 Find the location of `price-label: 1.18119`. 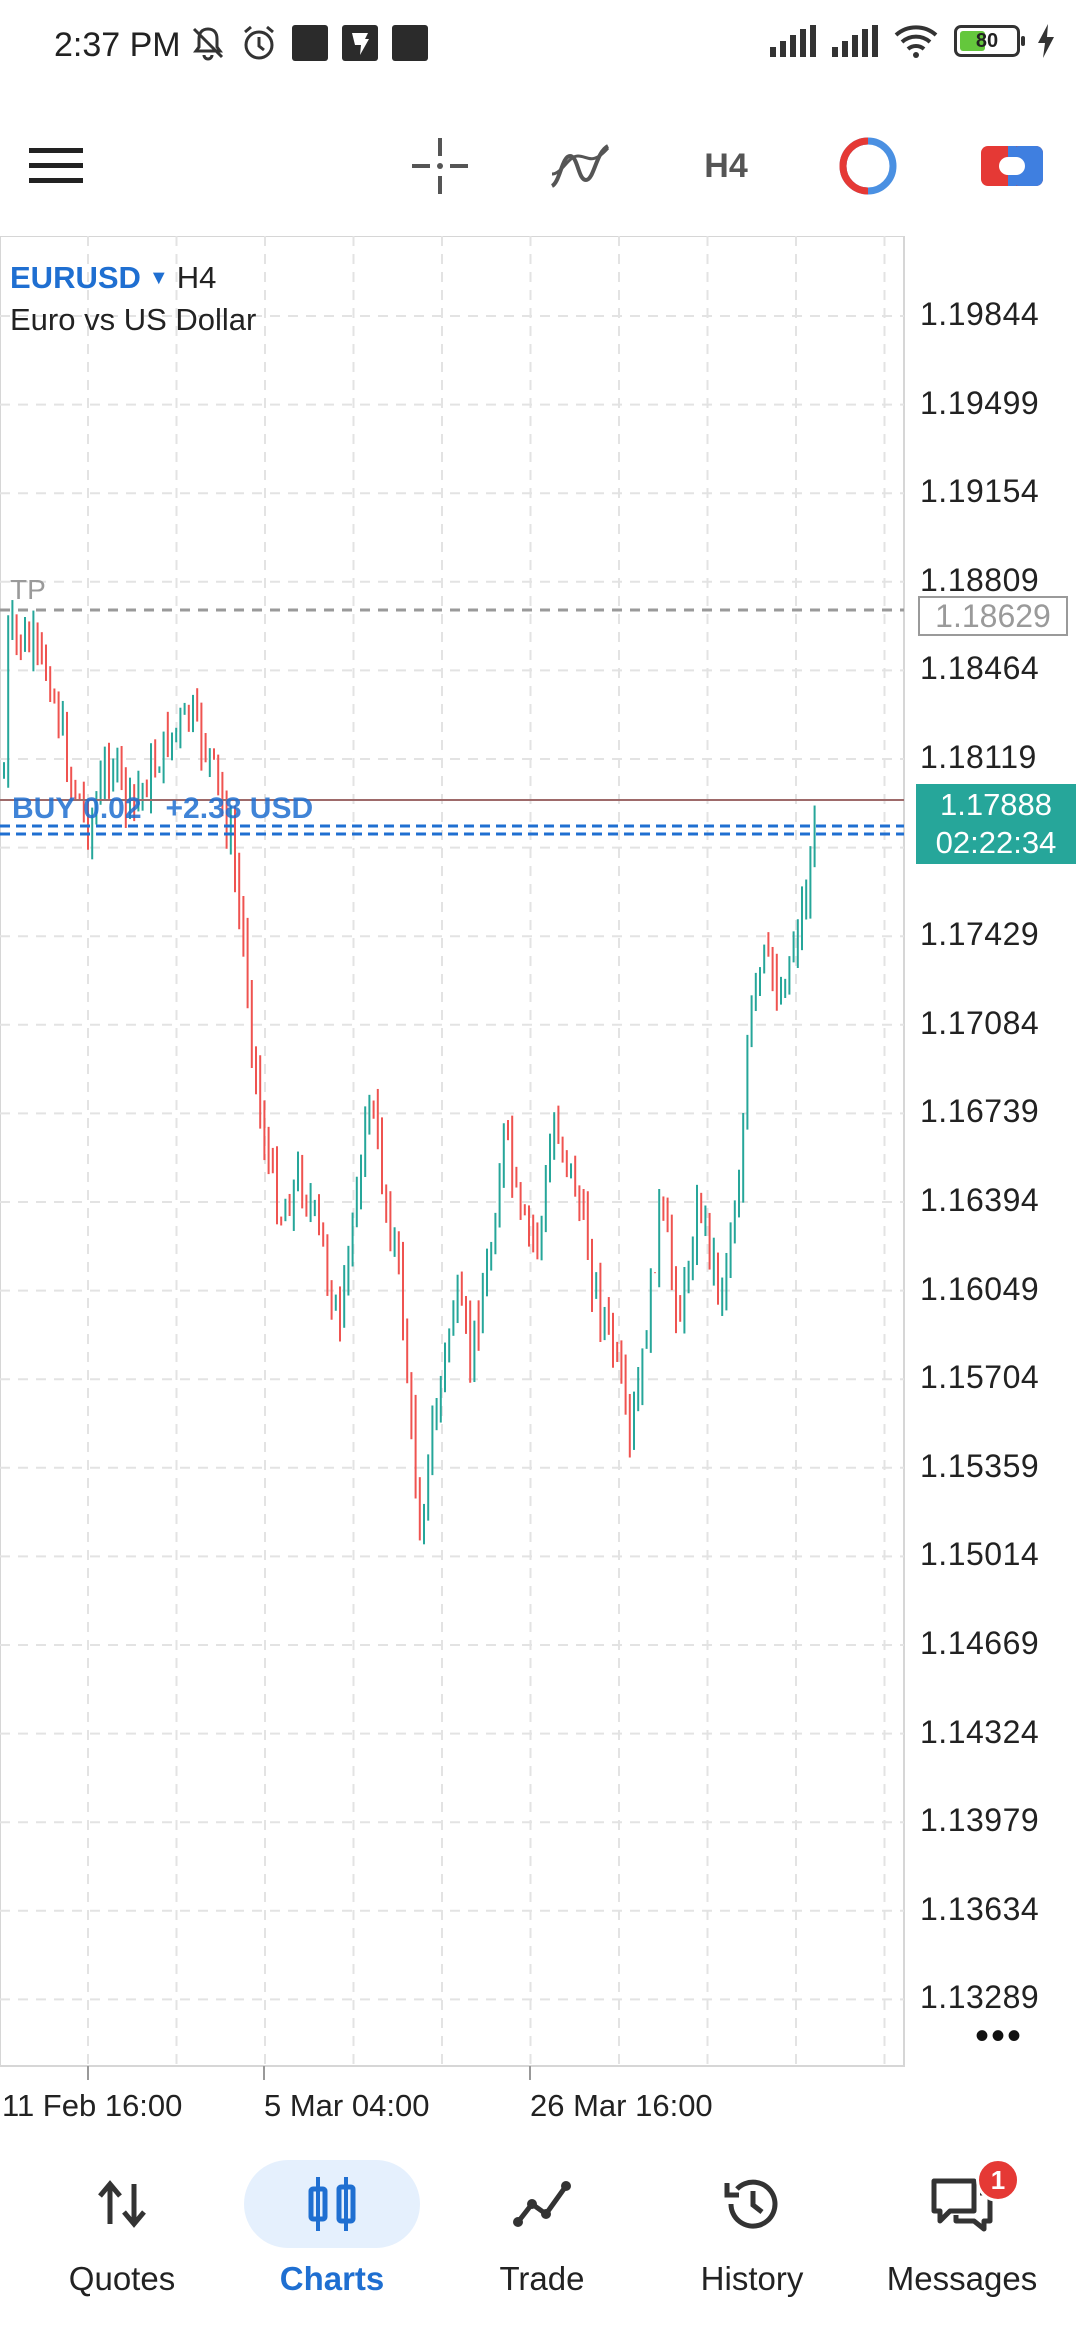

price-label: 1.18119 is located at coordinates (978, 757).